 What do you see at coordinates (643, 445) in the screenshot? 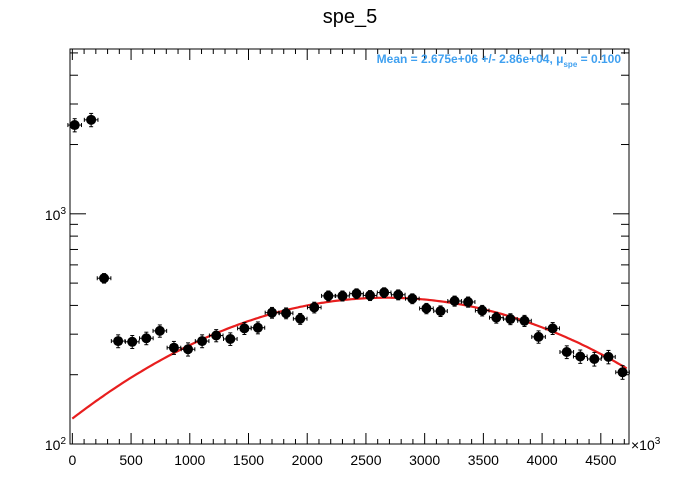
I see `x-scale-base: ×10` at bounding box center [643, 445].